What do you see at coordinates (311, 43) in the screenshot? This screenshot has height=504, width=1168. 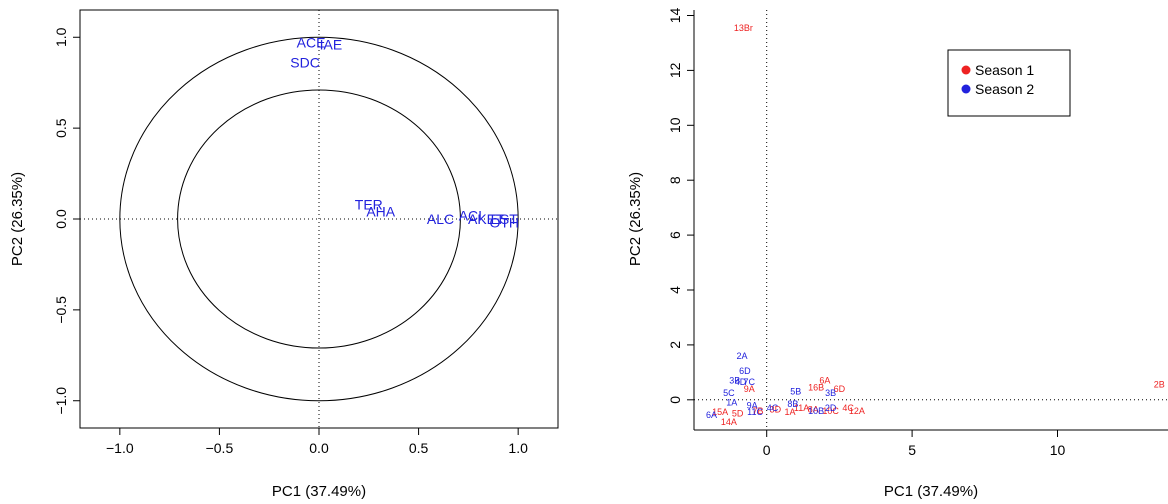 I see `variable-label-ace: ACE` at bounding box center [311, 43].